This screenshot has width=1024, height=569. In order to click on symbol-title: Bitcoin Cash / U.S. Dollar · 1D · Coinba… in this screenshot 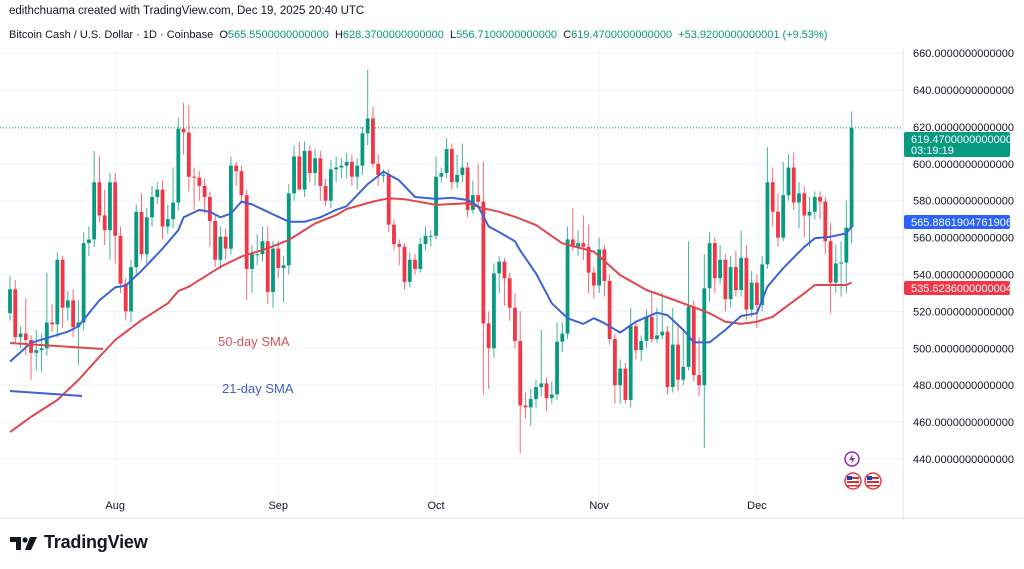, I will do `click(111, 35)`.